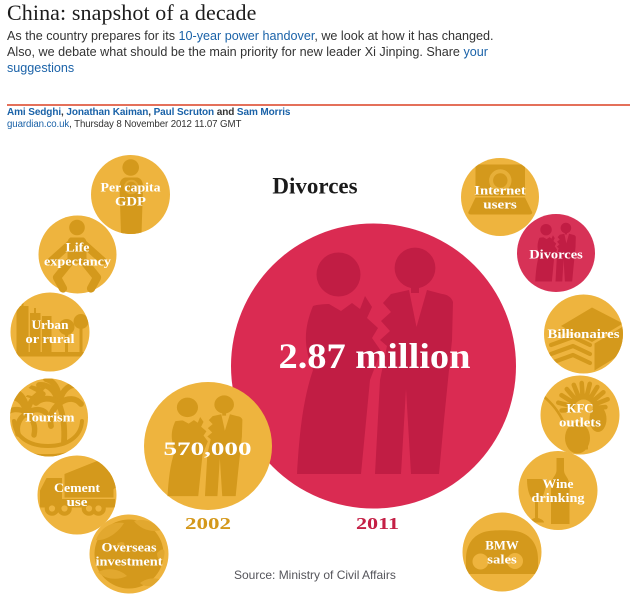 This screenshot has height=606, width=630. Describe the element at coordinates (50, 418) in the screenshot. I see `svg-text: Tourism` at that location.